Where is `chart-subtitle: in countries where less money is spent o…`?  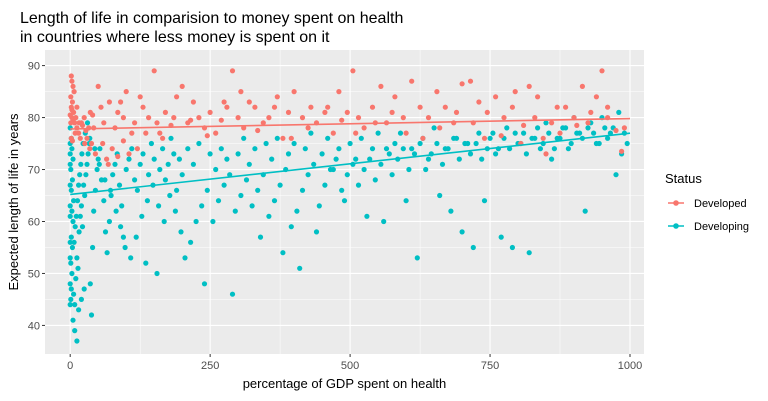 chart-subtitle: in countries where less money is spent o… is located at coordinates (175, 37).